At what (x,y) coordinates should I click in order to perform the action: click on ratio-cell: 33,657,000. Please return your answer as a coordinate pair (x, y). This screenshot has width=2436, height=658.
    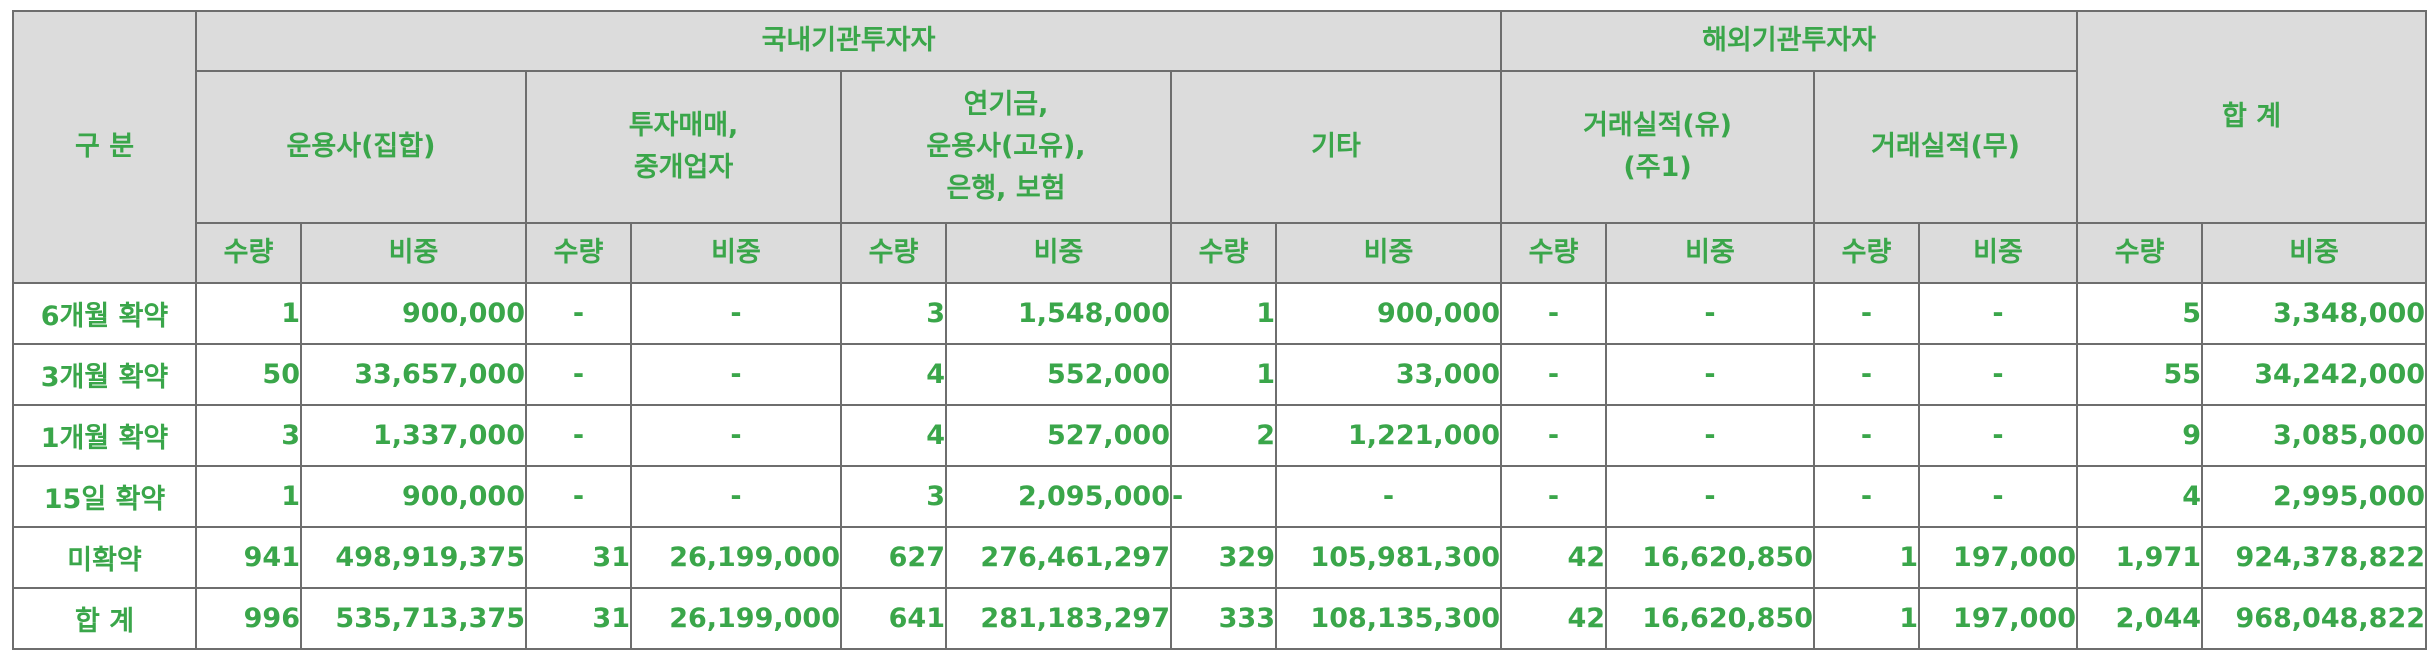
    Looking at the image, I should click on (413, 374).